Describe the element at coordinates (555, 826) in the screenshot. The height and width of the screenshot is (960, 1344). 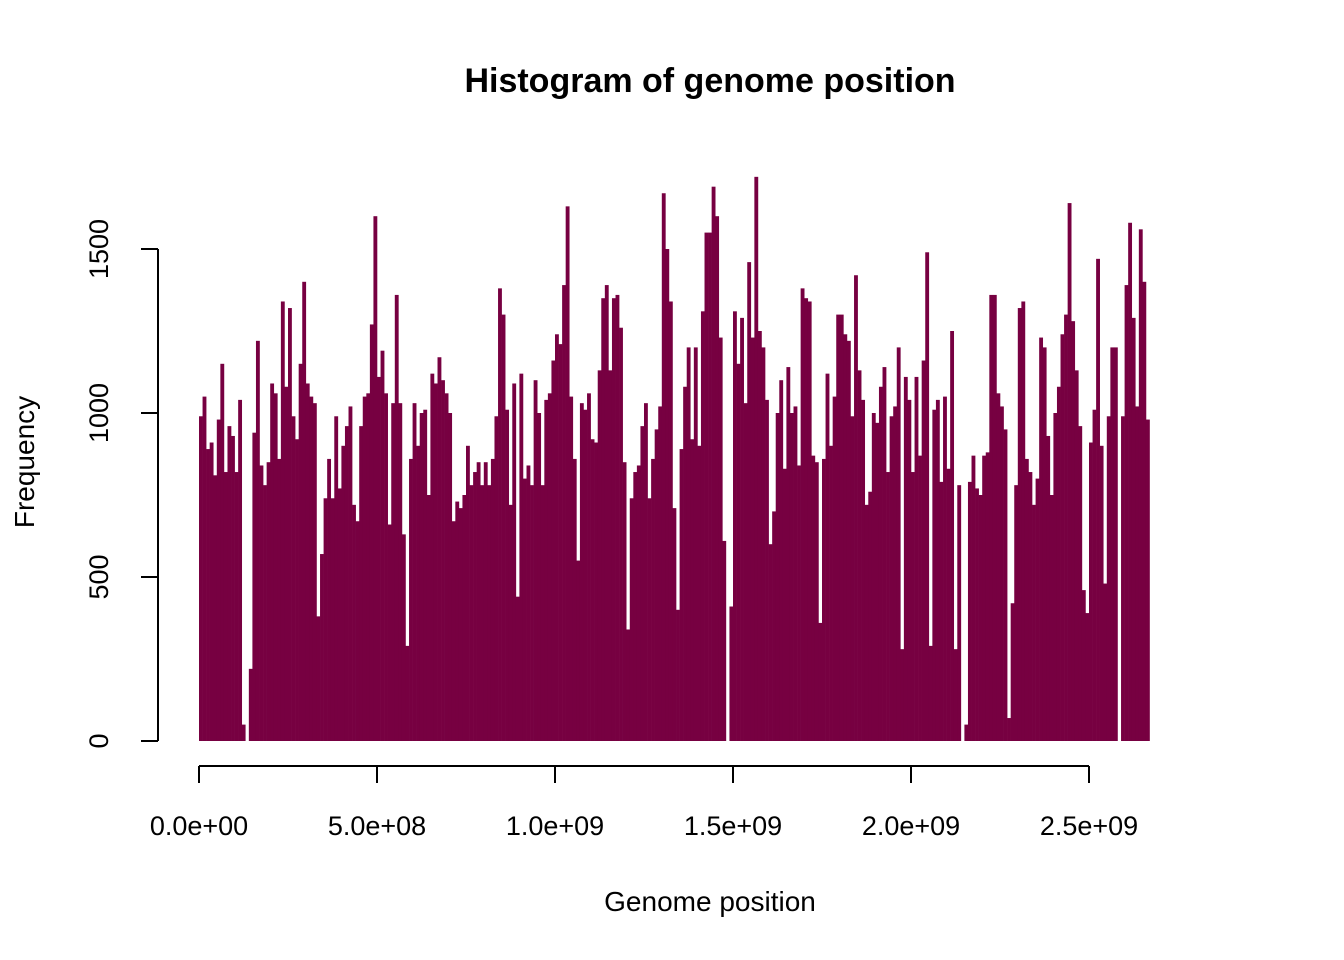
I see `x-tick-label: 1.0e+09` at that location.